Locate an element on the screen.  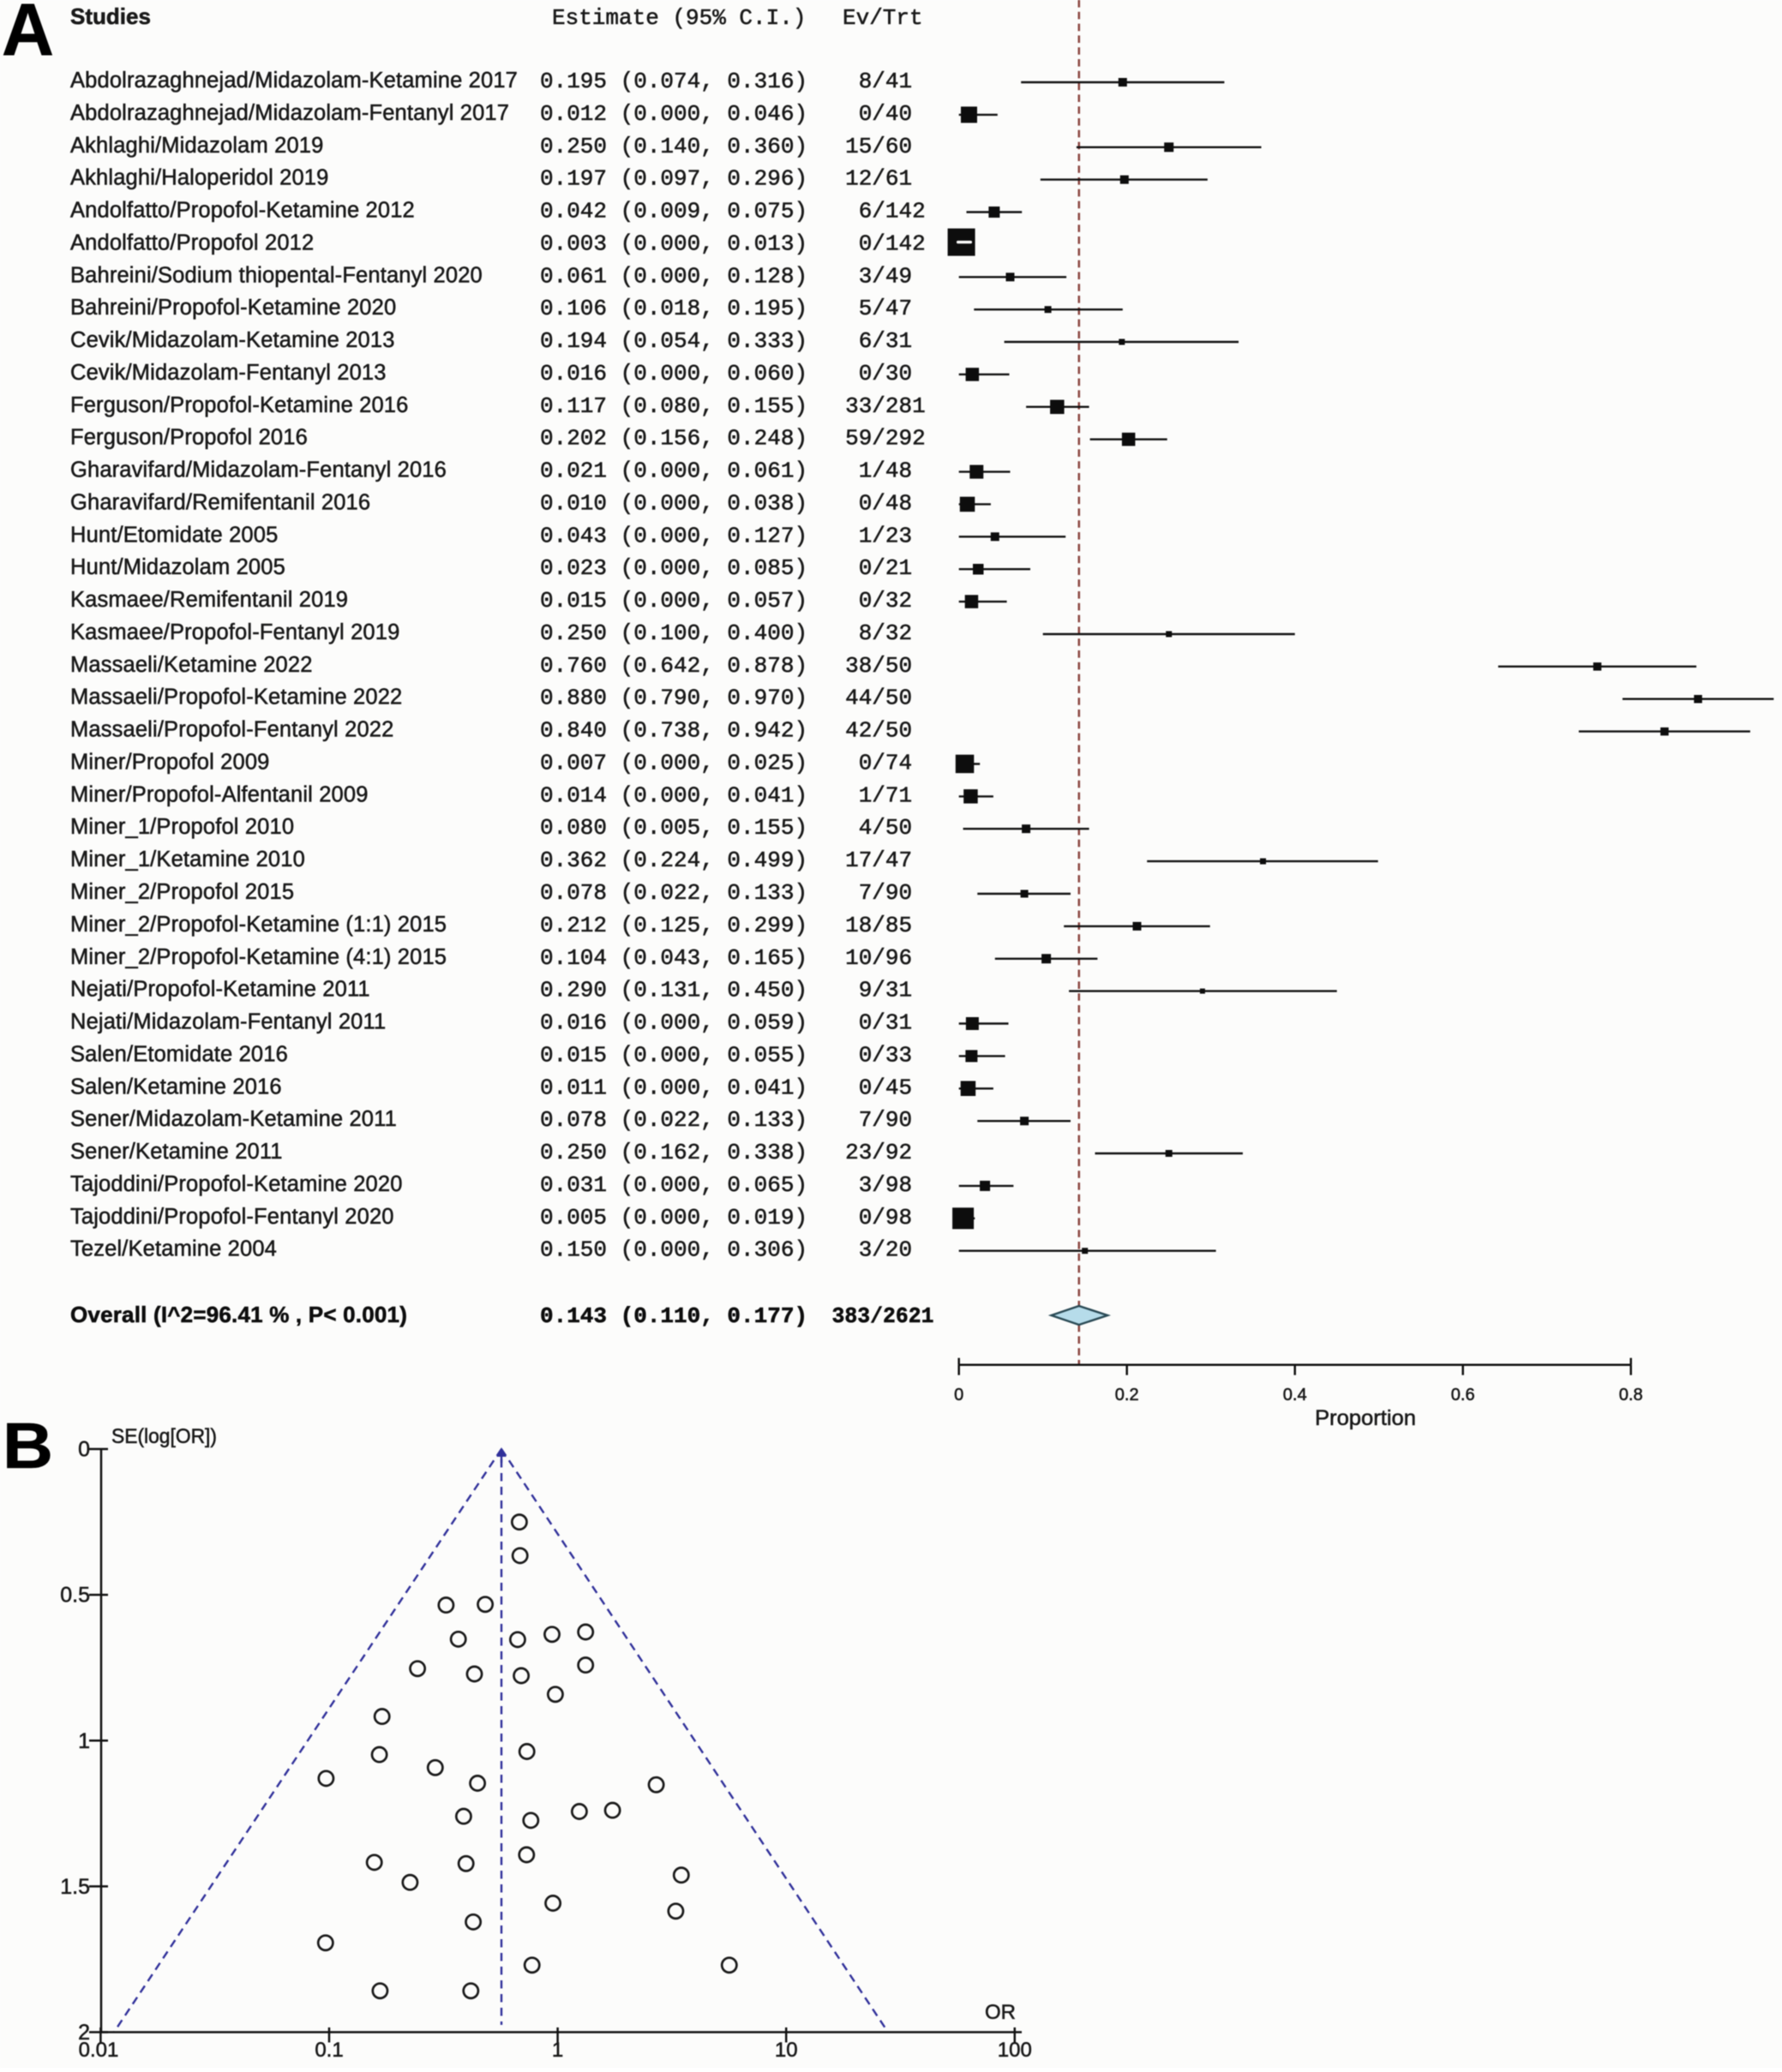
svg-text: 0.202 (0.156, 0.248) is located at coordinates (673, 439).